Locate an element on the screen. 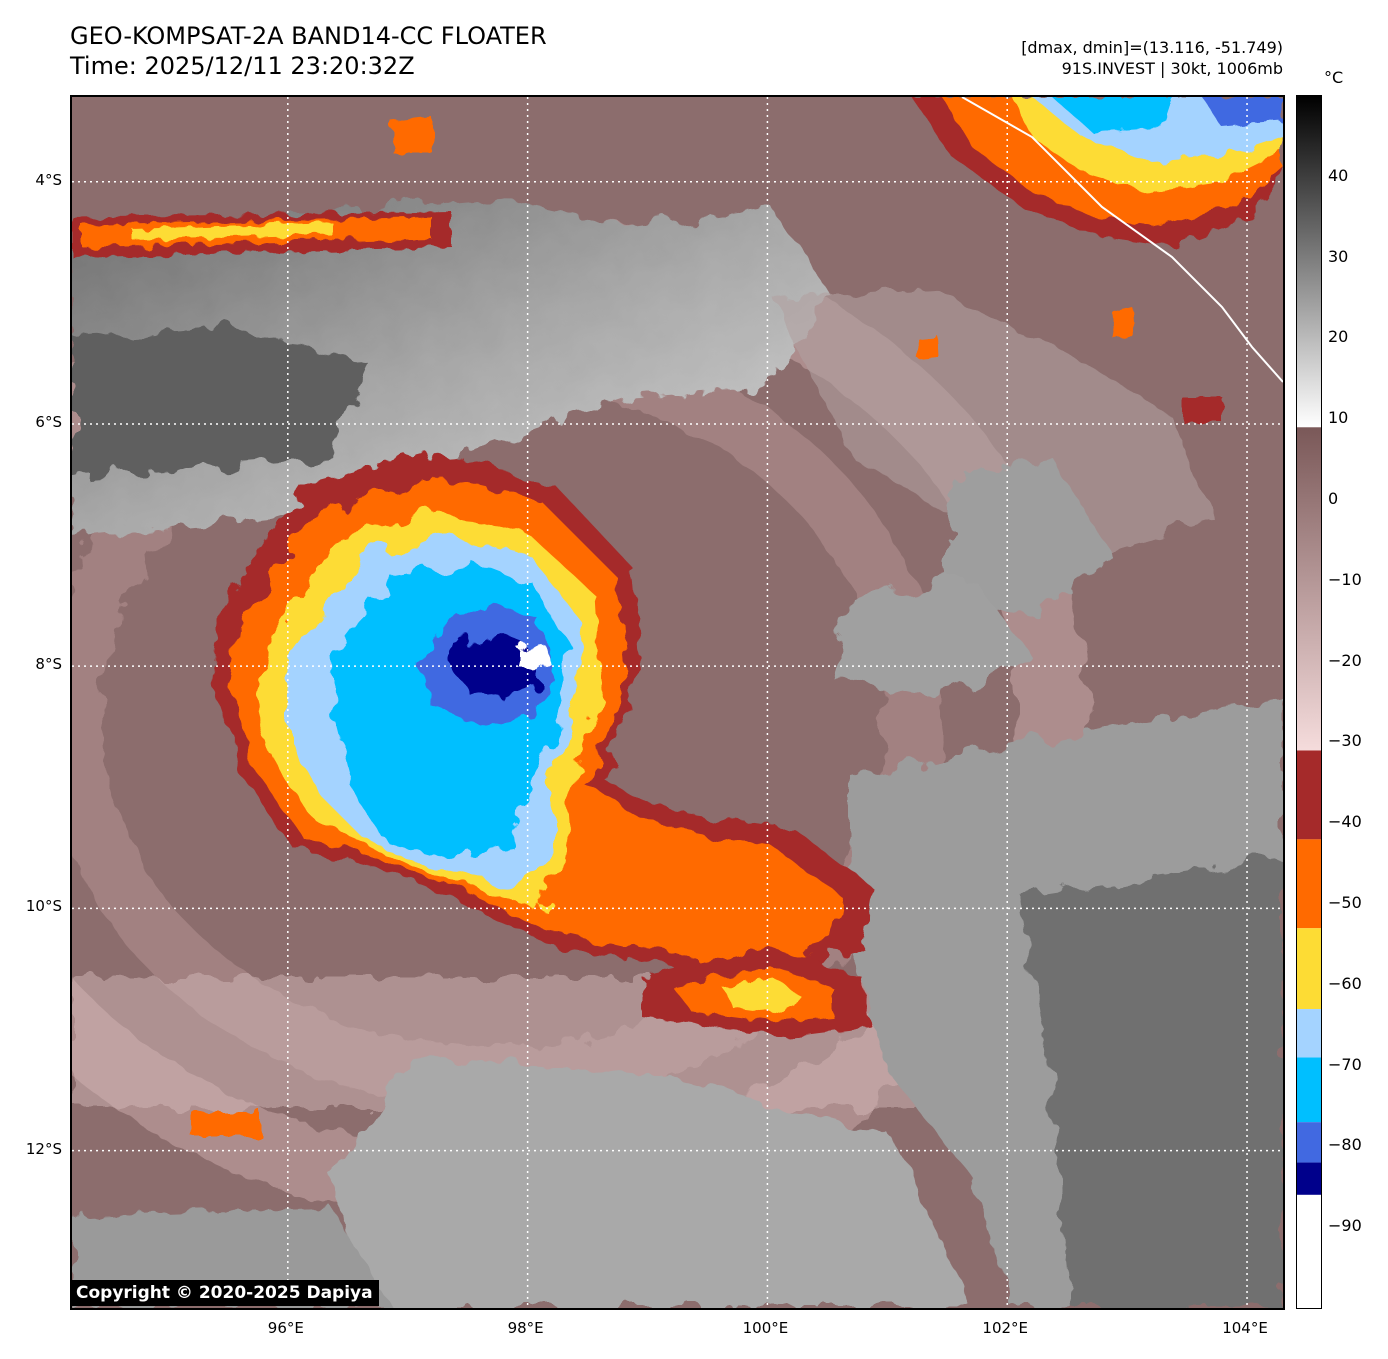  lat-tick-label: 12°S is located at coordinates (43, 1148).